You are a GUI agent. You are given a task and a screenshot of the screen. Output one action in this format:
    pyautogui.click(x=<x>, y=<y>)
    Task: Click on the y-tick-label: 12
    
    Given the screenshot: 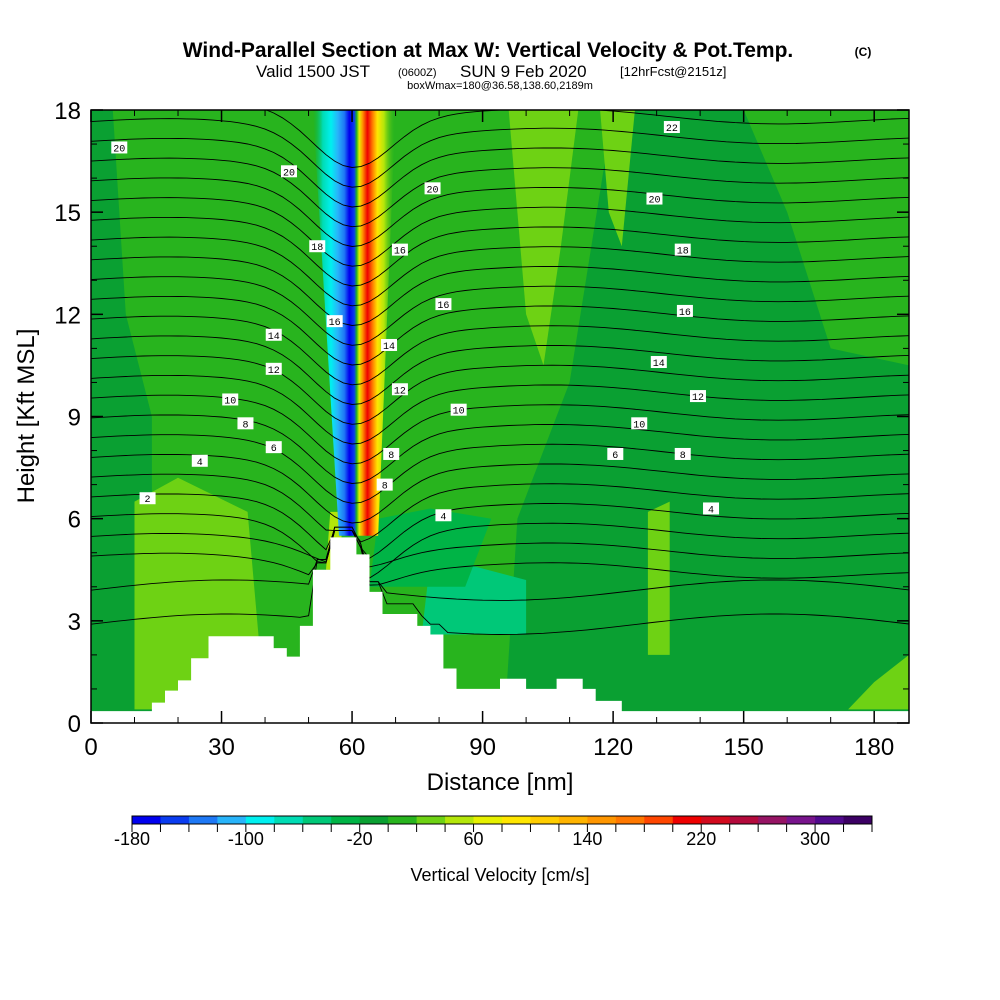 What is the action you would take?
    pyautogui.click(x=67, y=315)
    